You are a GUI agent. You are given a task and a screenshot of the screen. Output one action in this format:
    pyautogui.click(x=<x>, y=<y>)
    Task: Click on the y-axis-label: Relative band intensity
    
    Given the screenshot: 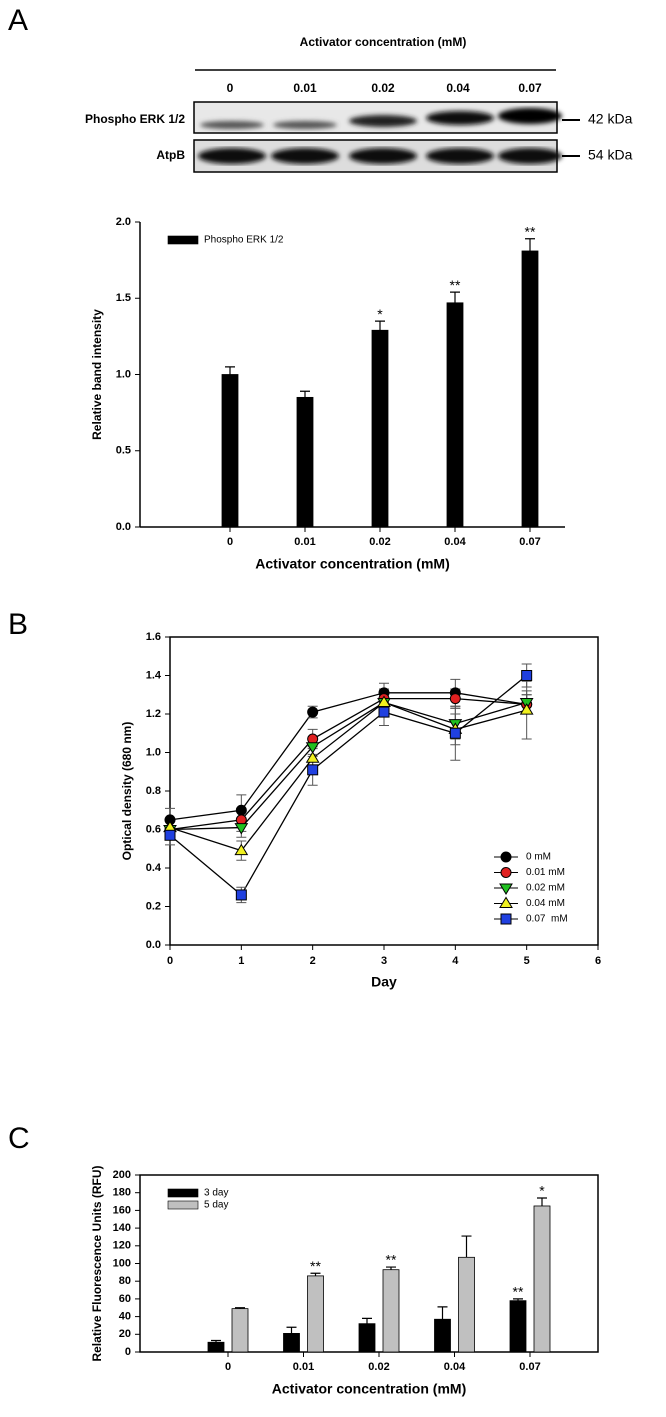 What is the action you would take?
    pyautogui.click(x=97, y=374)
    